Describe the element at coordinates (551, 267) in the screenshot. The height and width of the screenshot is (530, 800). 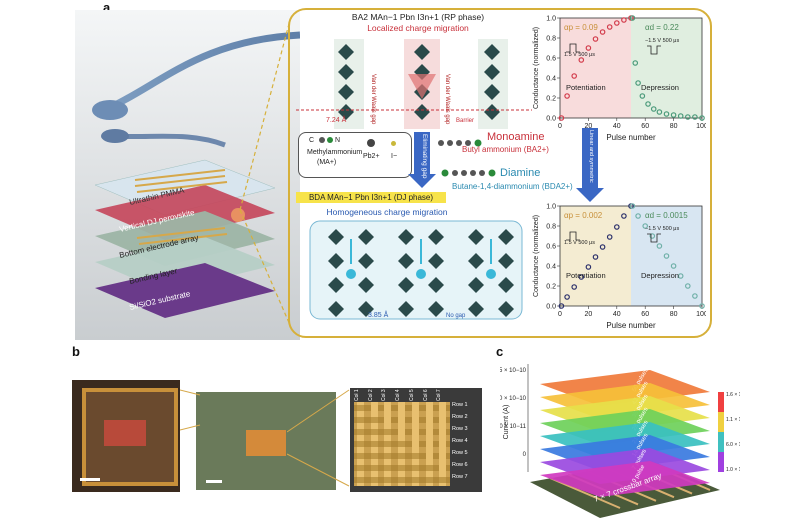
I see `y-tick-label: 0.4` at that location.